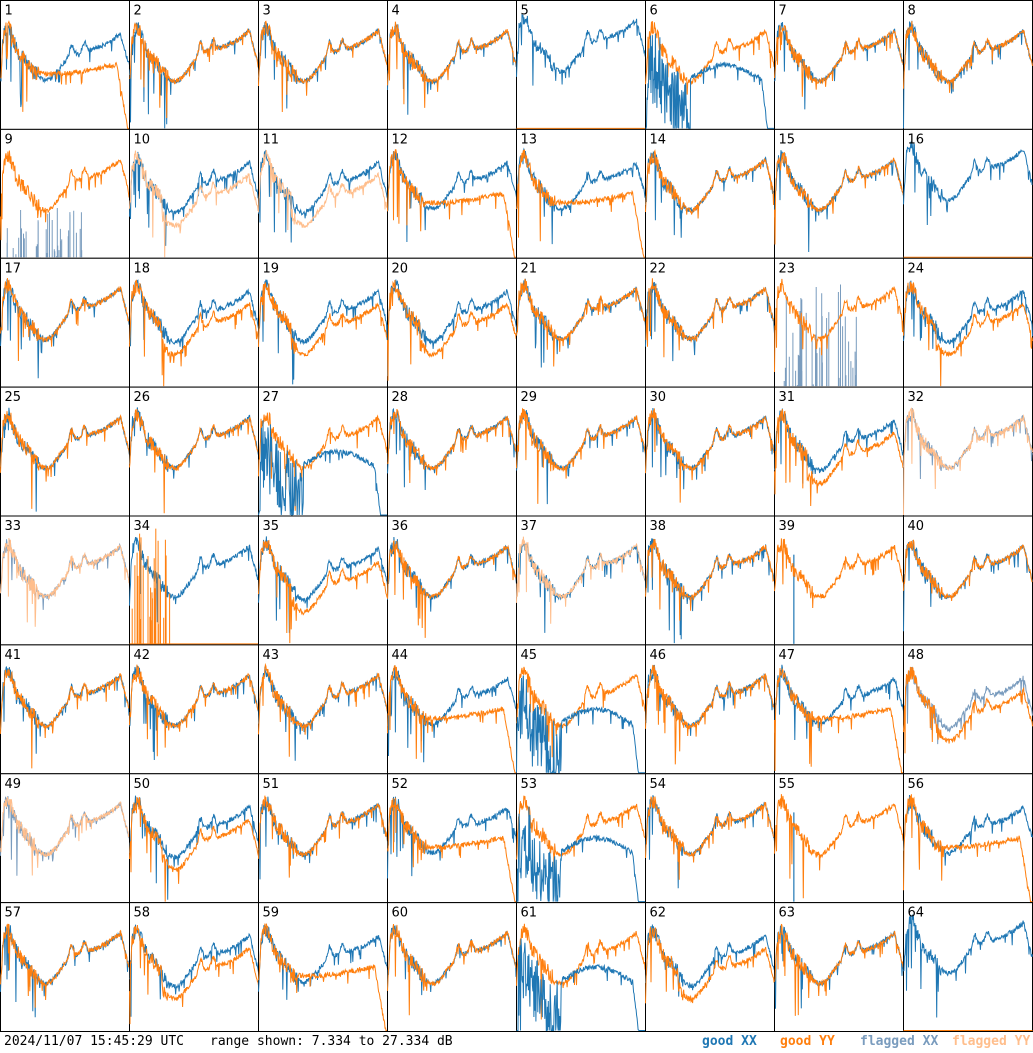 This screenshot has height=1053, width=1033. What do you see at coordinates (912, 11) in the screenshot?
I see `panel-label: 8` at bounding box center [912, 11].